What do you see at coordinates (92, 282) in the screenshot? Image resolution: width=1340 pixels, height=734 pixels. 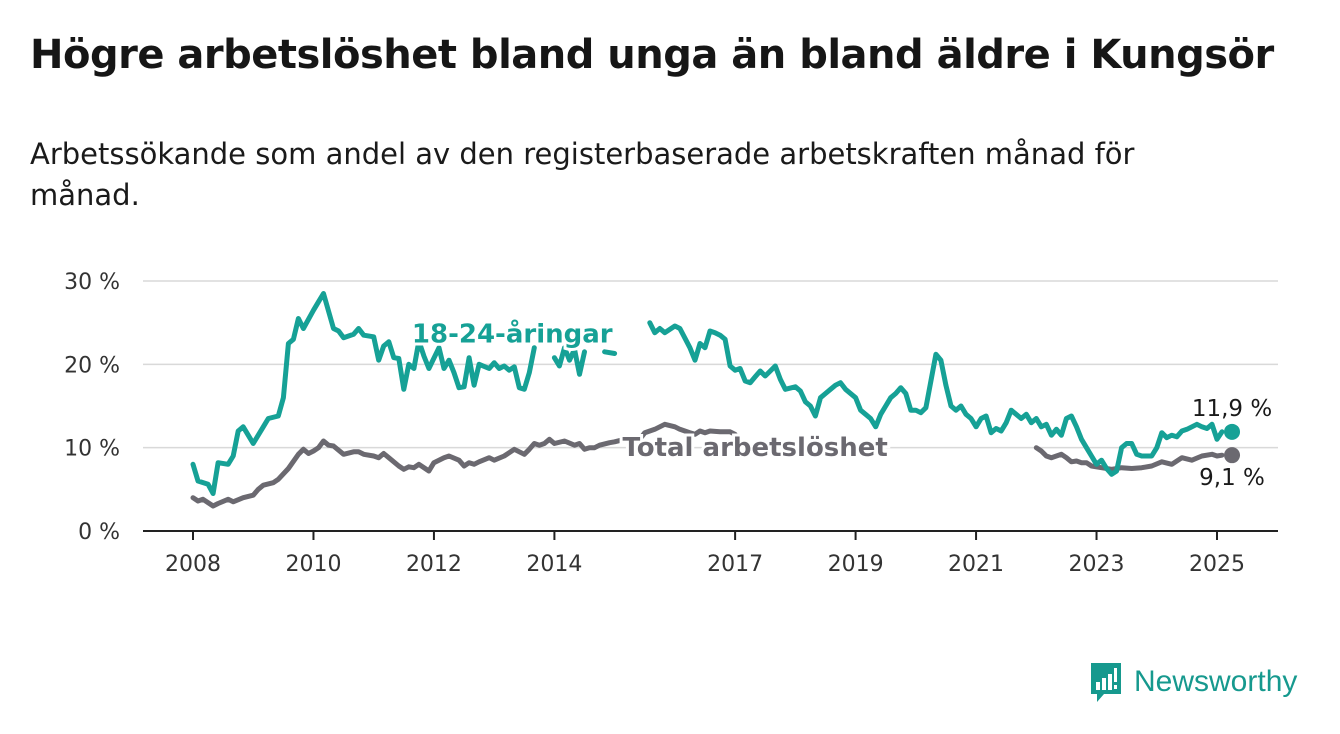 I see `y-tick-label: 30 %` at bounding box center [92, 282].